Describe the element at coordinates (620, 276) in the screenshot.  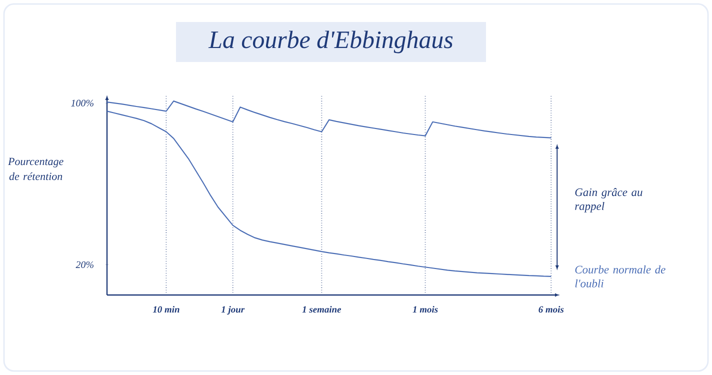
I see `text: Courbe normale de l'oubli` at that location.